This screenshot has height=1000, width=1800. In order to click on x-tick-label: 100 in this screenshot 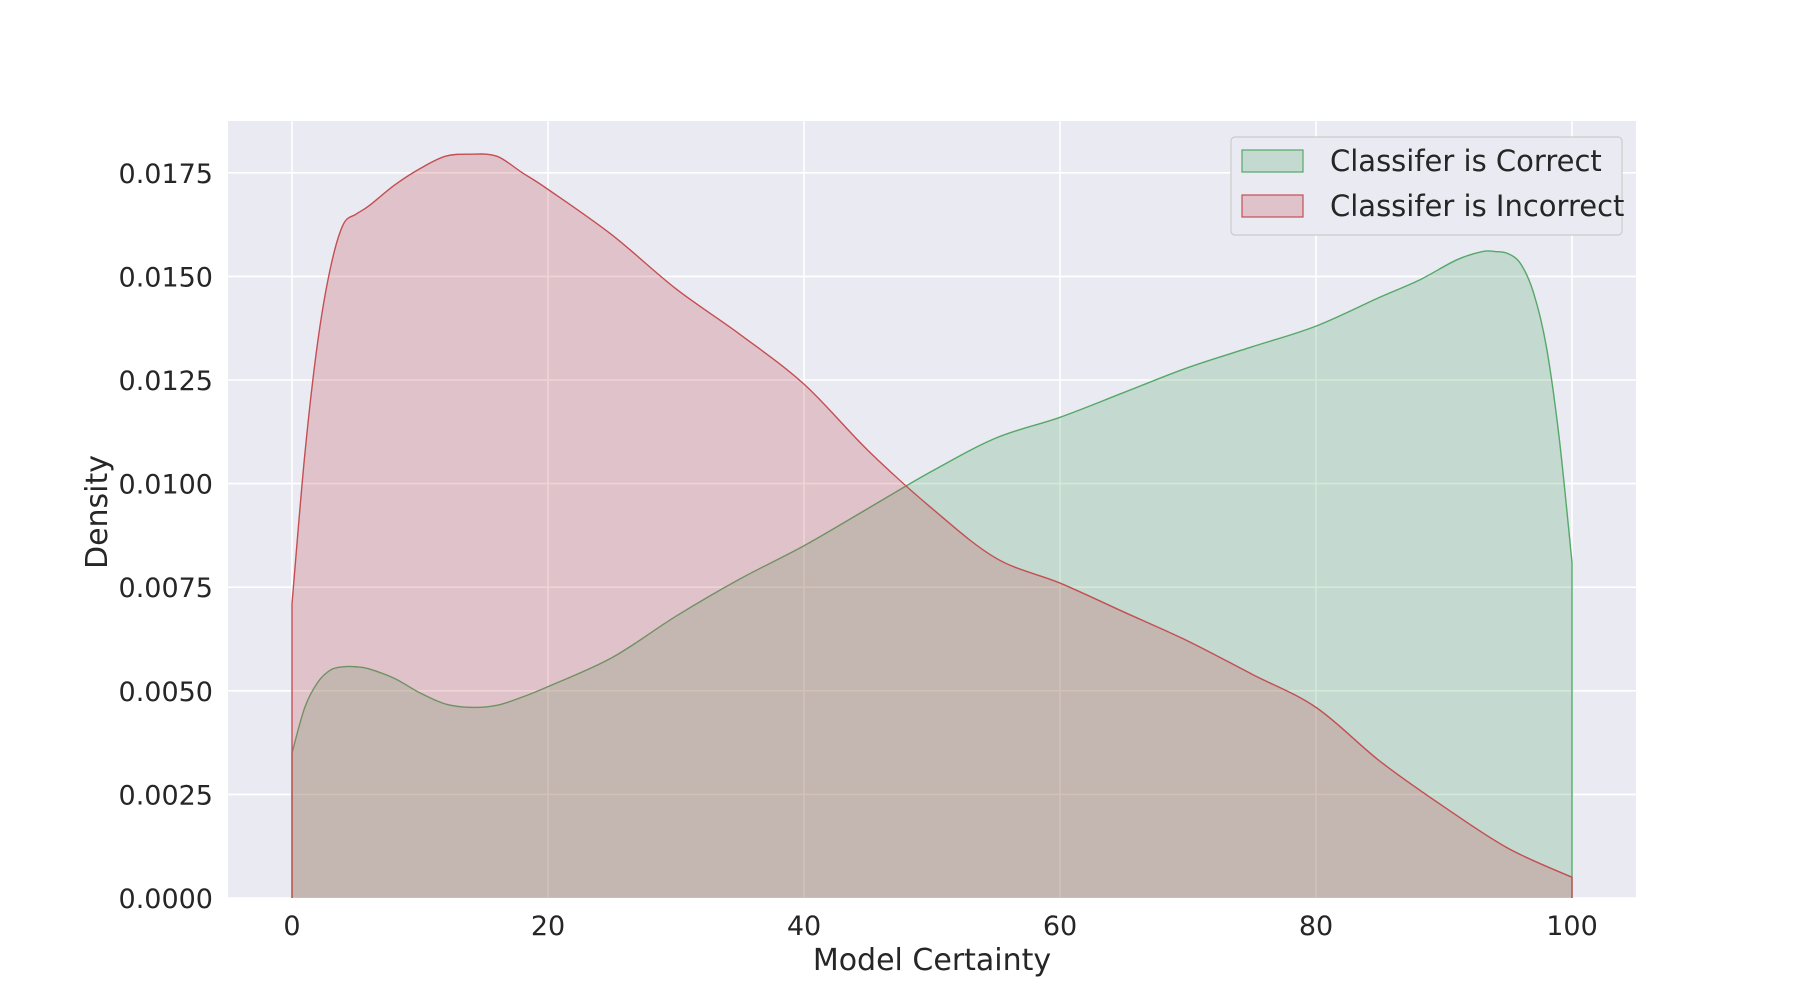, I will do `click(1572, 926)`.